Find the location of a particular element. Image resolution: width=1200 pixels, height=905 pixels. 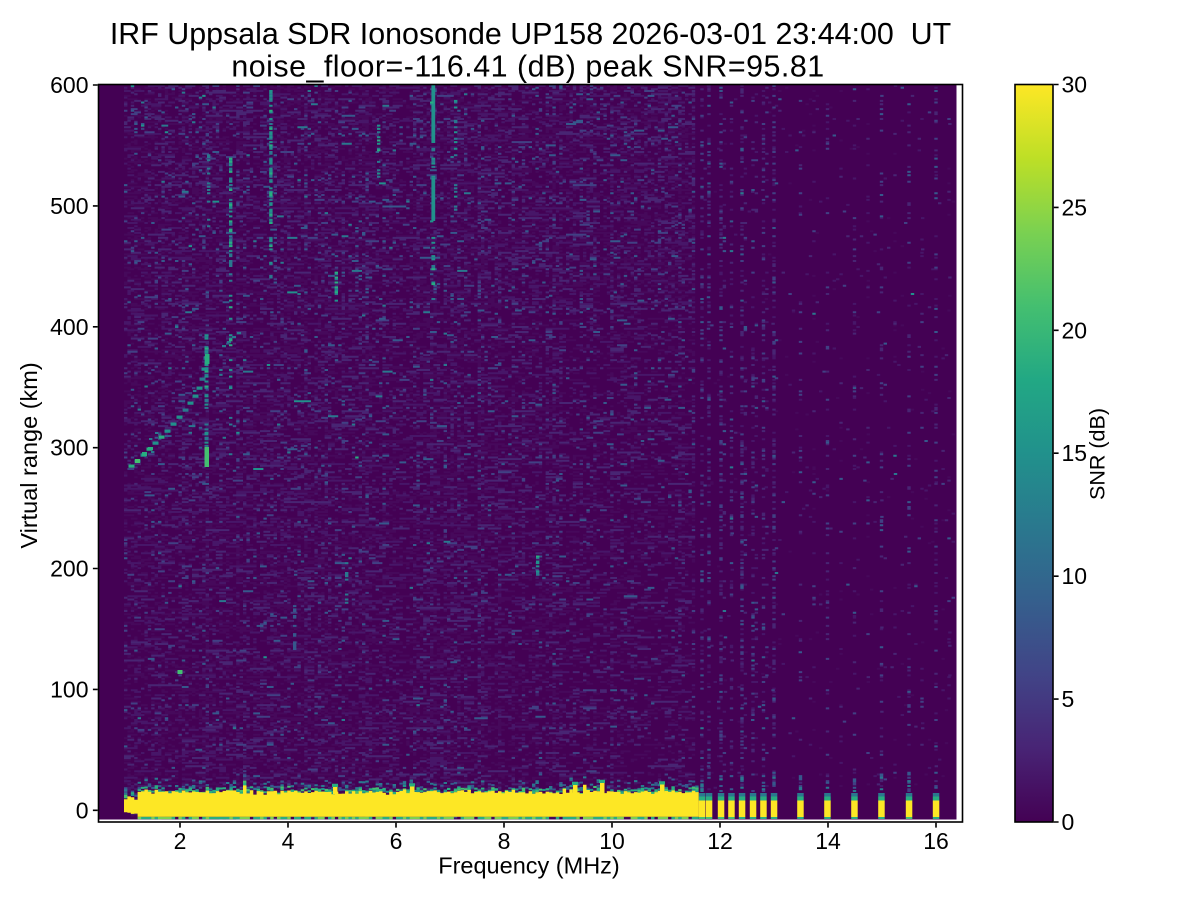

svg-text: Frequency (MHz) is located at coordinates (529, 866).